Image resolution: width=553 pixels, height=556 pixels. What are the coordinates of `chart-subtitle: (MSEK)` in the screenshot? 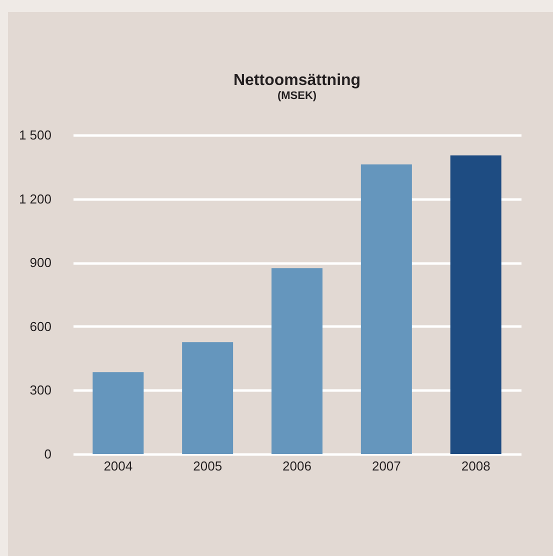 It's located at (297, 96).